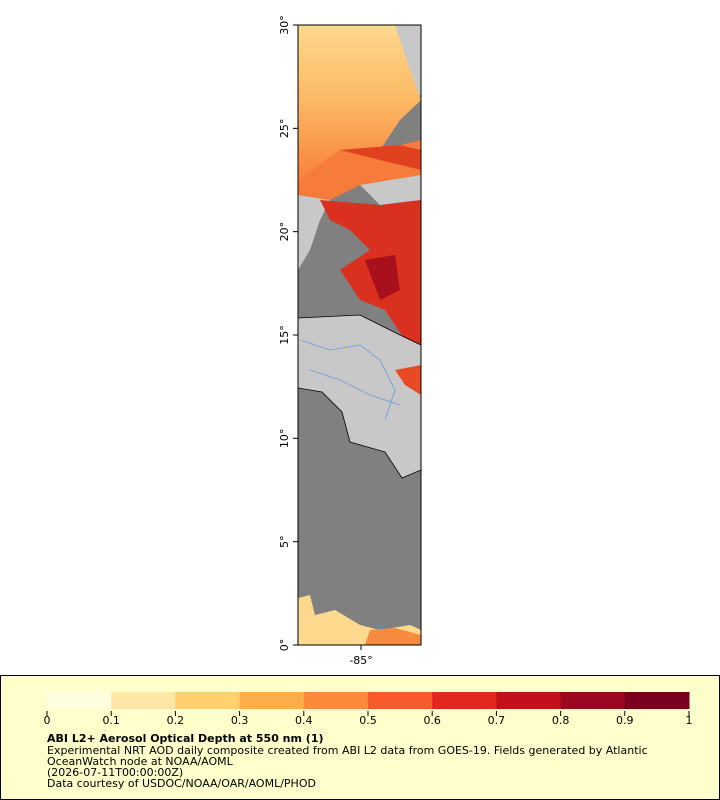  Describe the element at coordinates (284, 541) in the screenshot. I see `lat-tick-label: 5°` at that location.